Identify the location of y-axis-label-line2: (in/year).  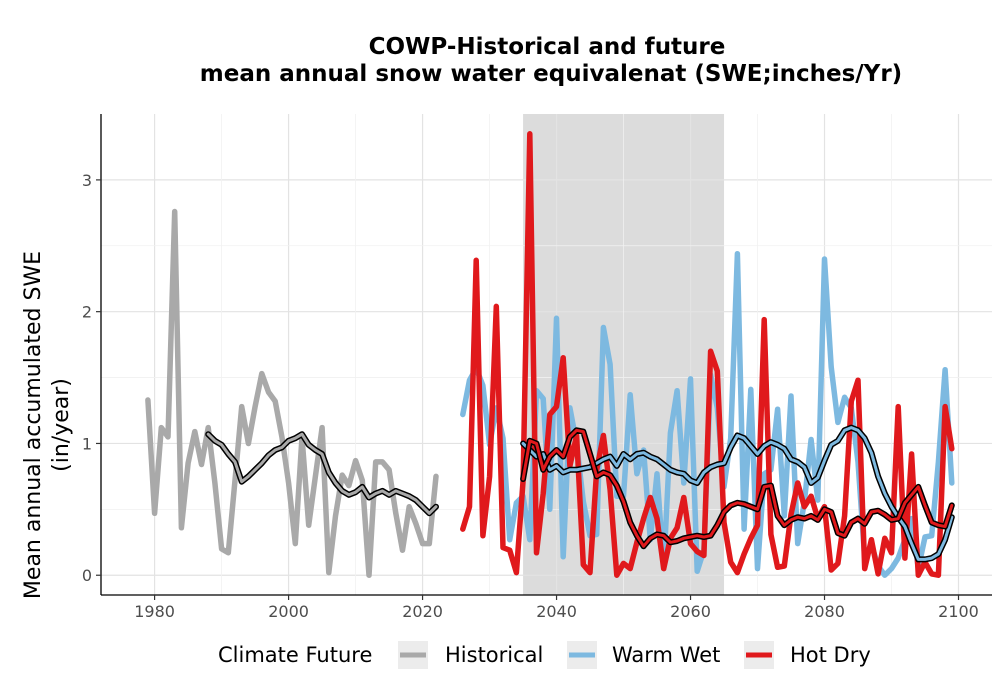
(61, 425).